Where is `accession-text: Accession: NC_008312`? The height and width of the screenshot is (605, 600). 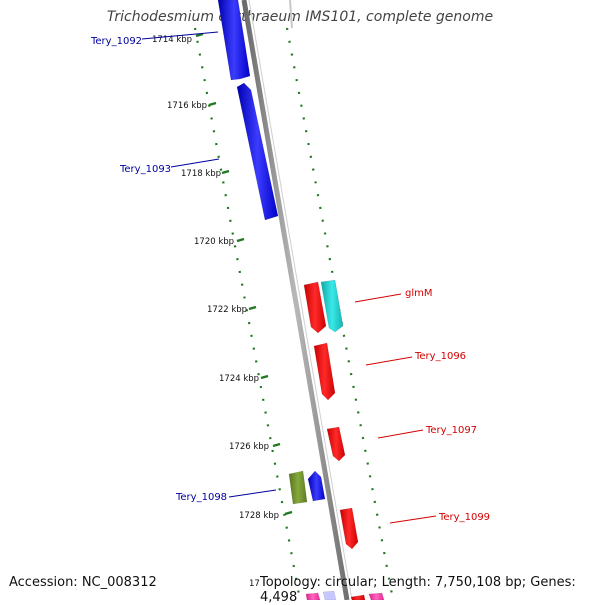
accession-text: Accession: NC_008312 is located at coordinates (83, 582).